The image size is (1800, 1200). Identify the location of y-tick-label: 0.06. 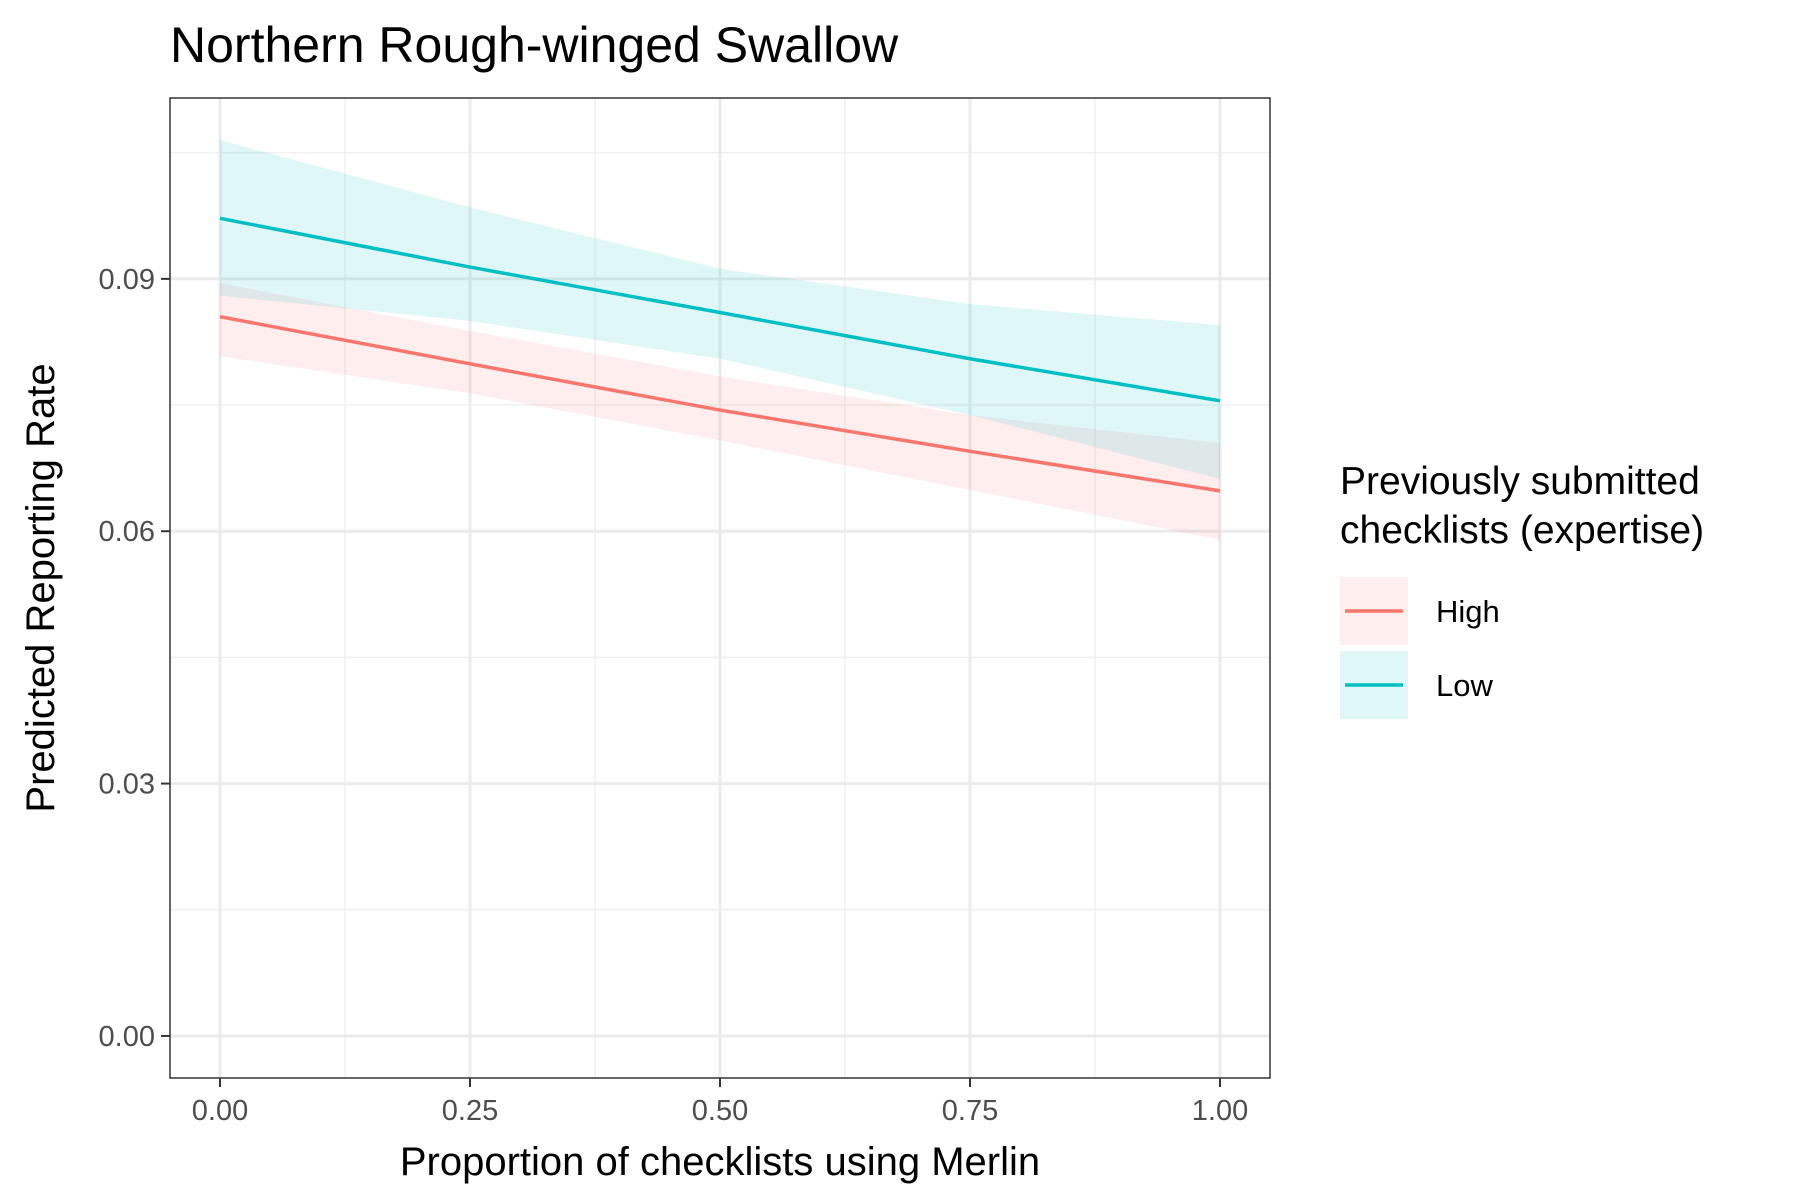
(127, 532).